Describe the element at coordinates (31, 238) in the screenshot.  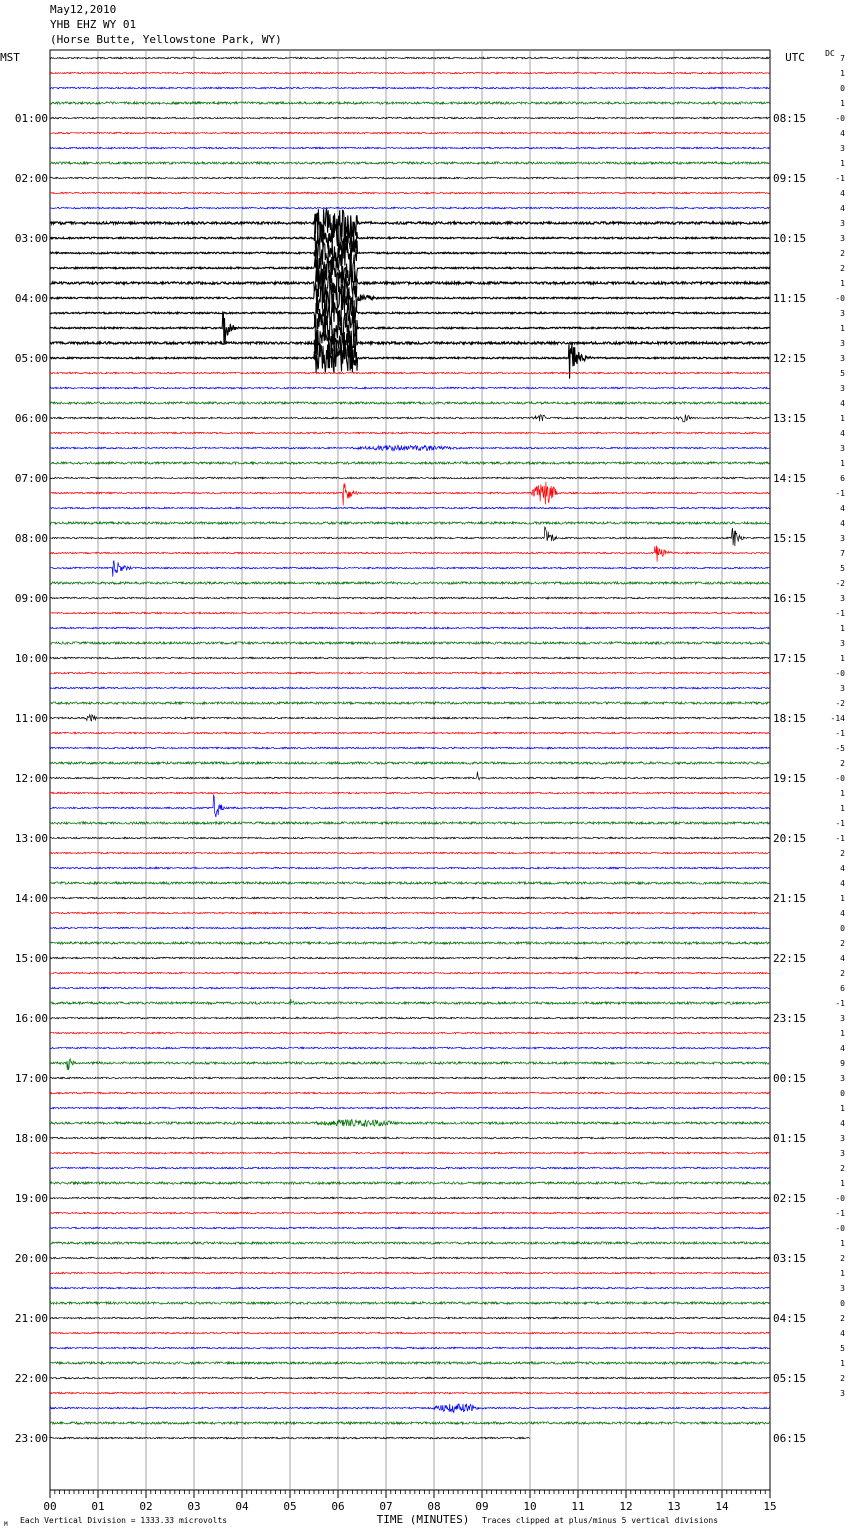
I see `mst-hour-label: 03:00` at that location.